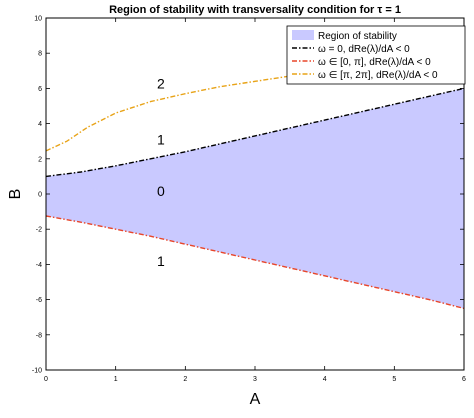 Image resolution: width=474 pixels, height=418 pixels. I want to click on y-tick-label-10: 10, so click(38, 19).